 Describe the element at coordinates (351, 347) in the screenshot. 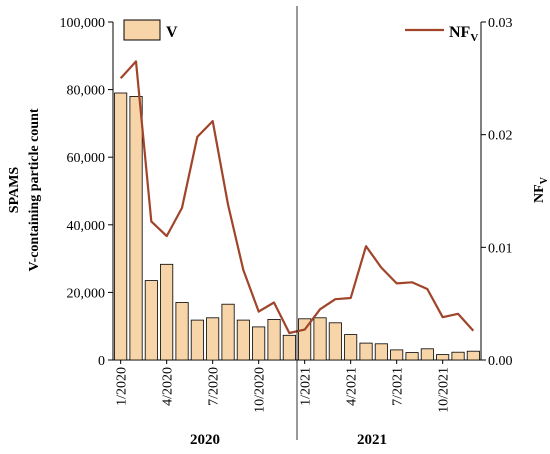

I see `bar-4/2021` at that location.